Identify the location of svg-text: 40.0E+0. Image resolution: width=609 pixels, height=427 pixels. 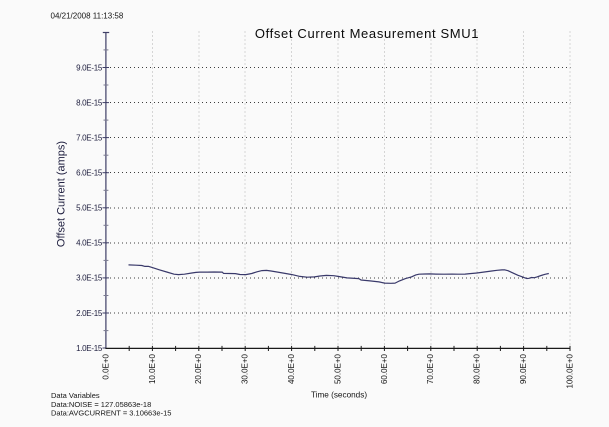
(291, 368).